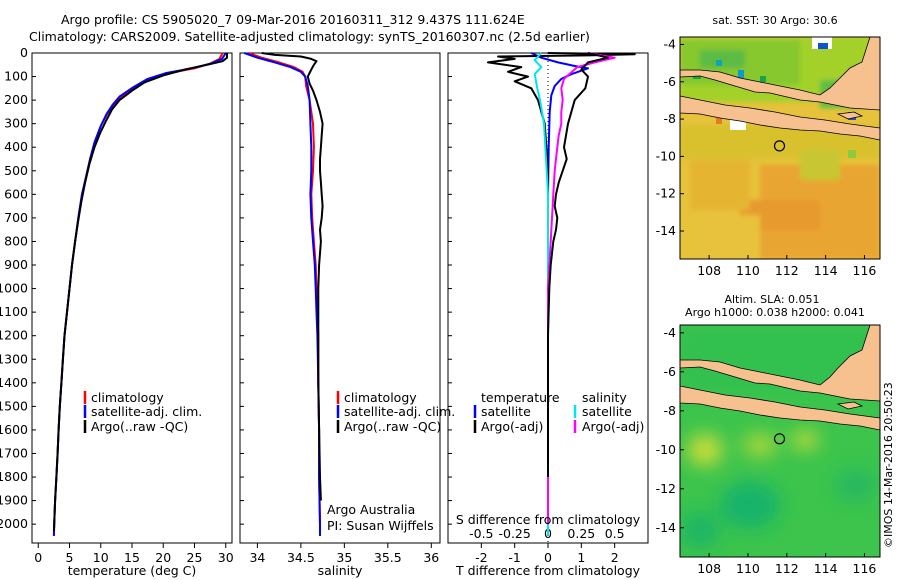 Image resolution: width=900 pixels, height=580 pixels. What do you see at coordinates (548, 570) in the screenshot?
I see `difference-x-label: T difference from climatology` at bounding box center [548, 570].